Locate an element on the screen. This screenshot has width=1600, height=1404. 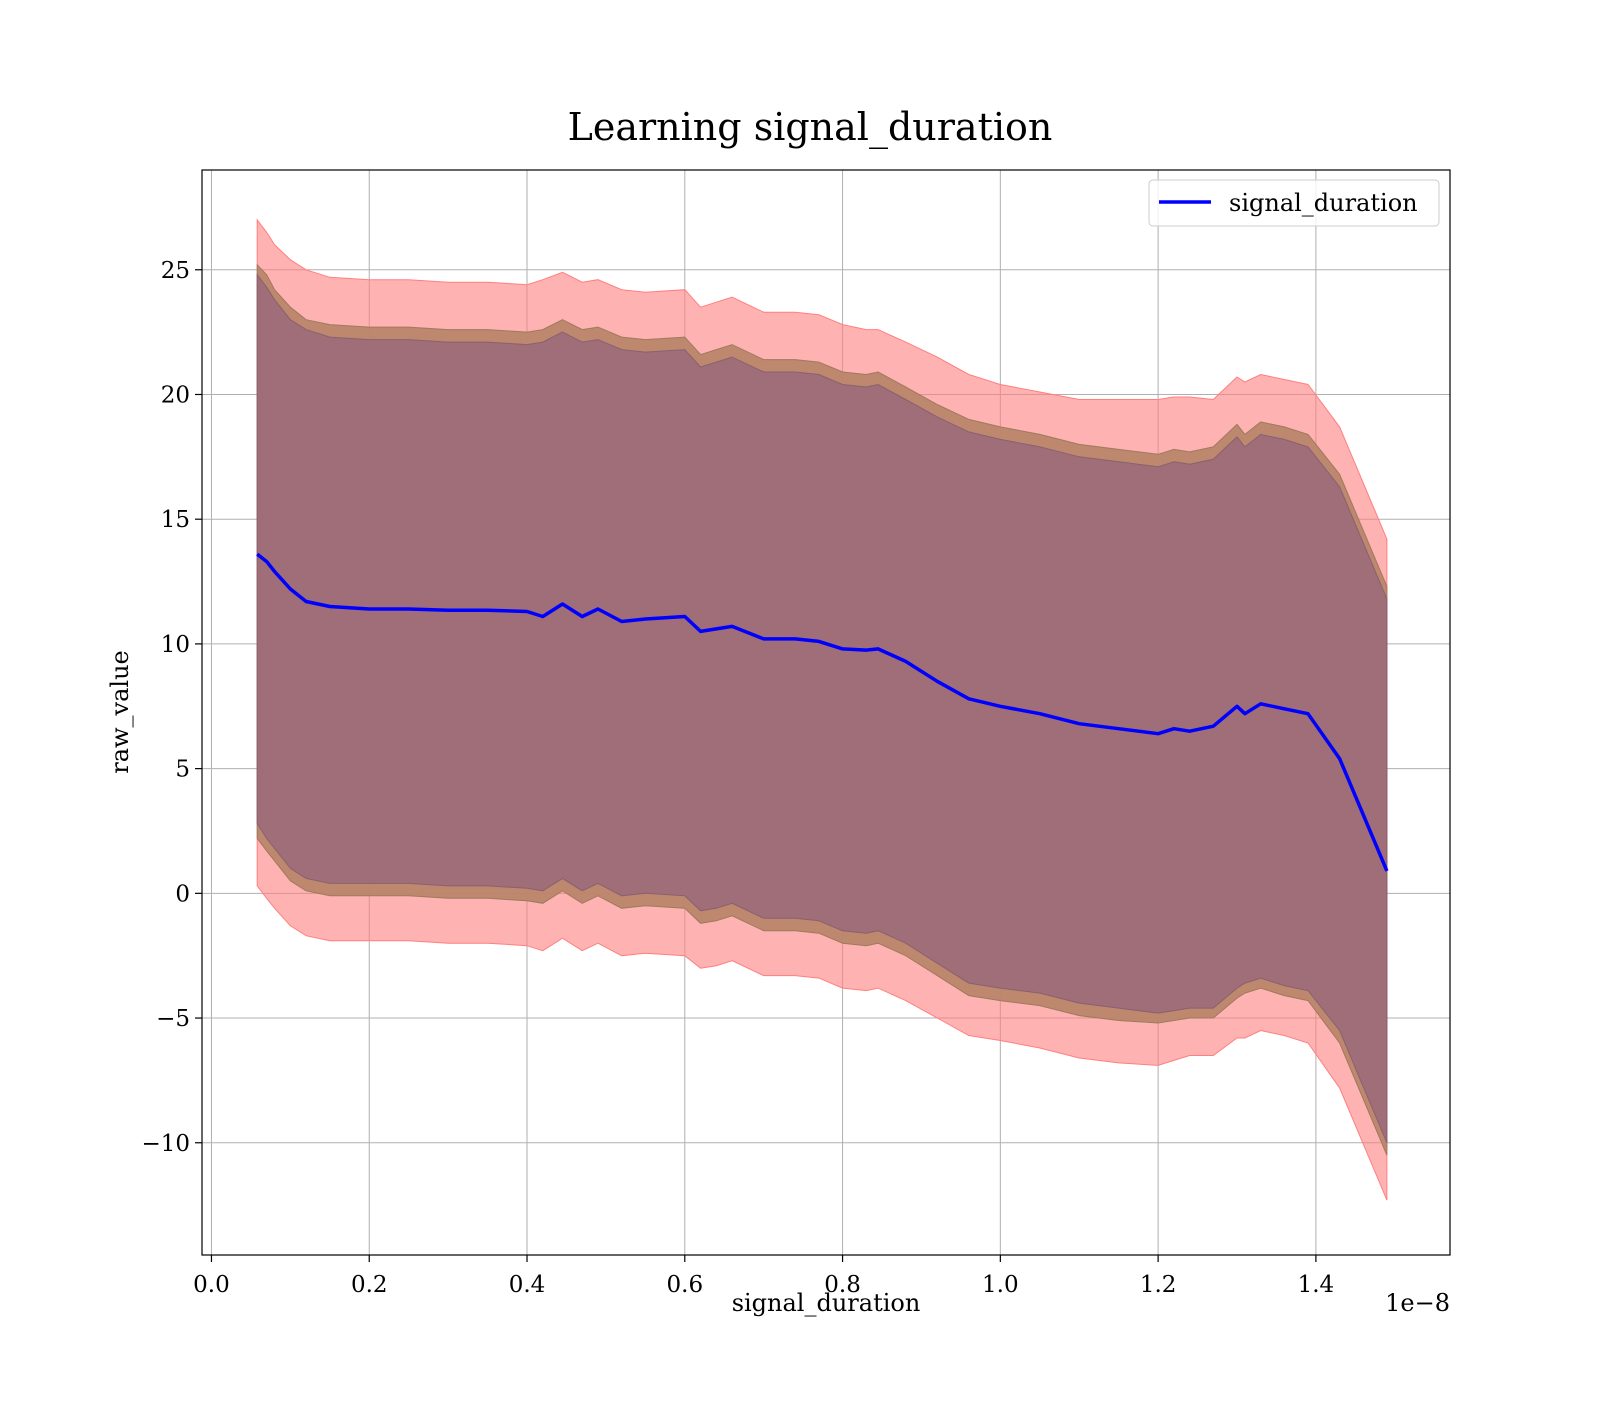
y-tick-label-3: 5 is located at coordinates (182, 770).